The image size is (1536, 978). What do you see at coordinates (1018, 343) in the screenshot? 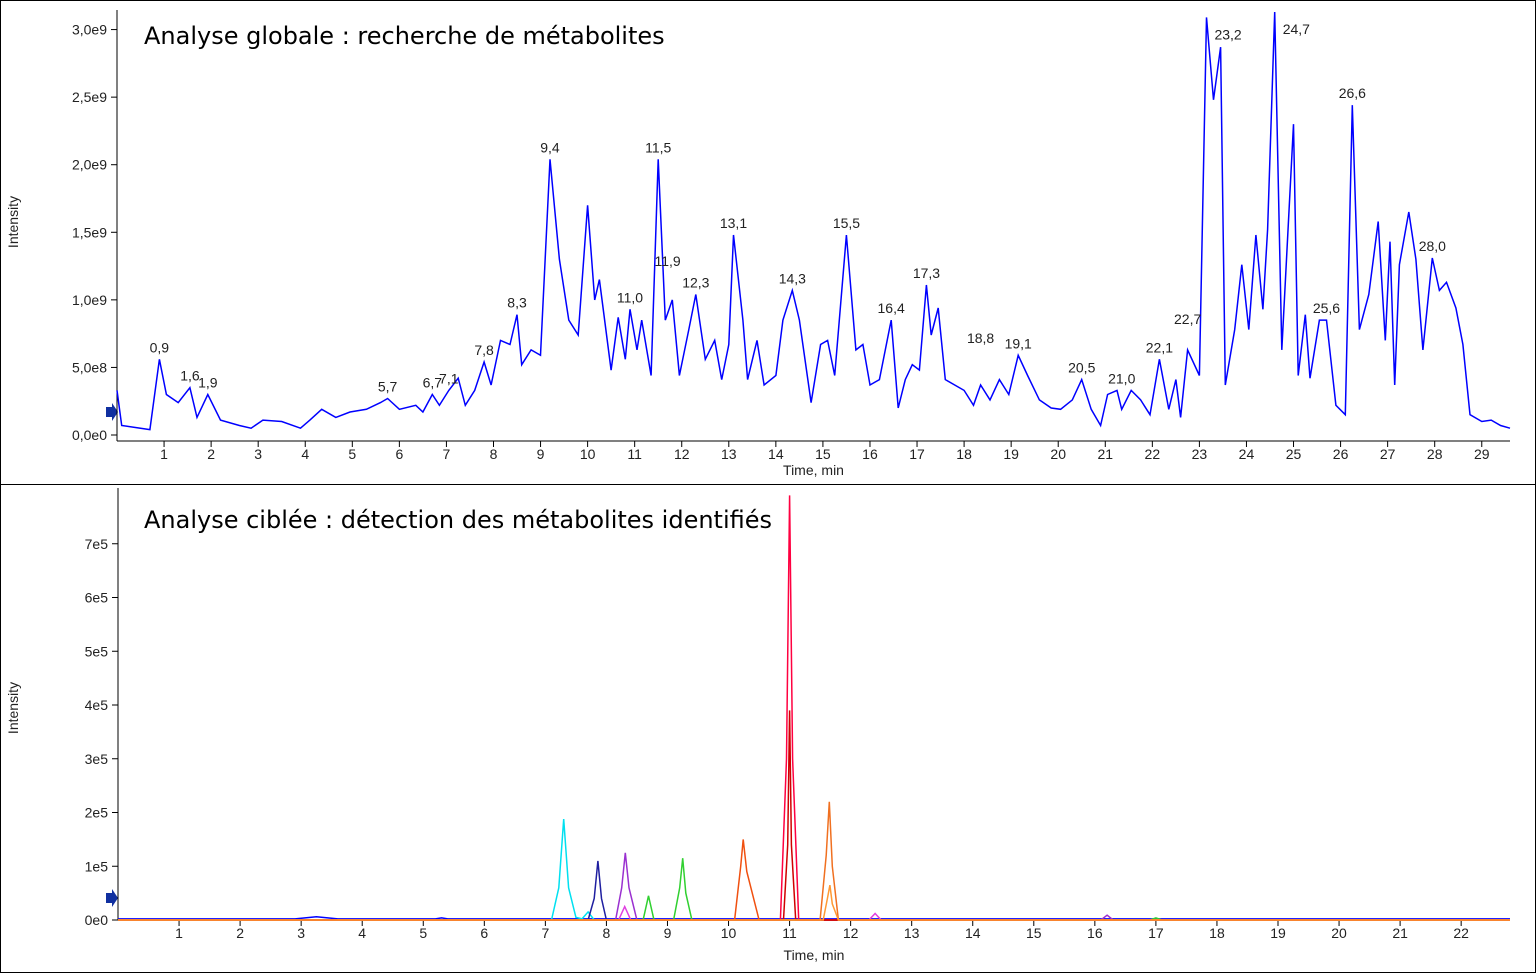
I see `peak-label: 19,1` at bounding box center [1018, 343].